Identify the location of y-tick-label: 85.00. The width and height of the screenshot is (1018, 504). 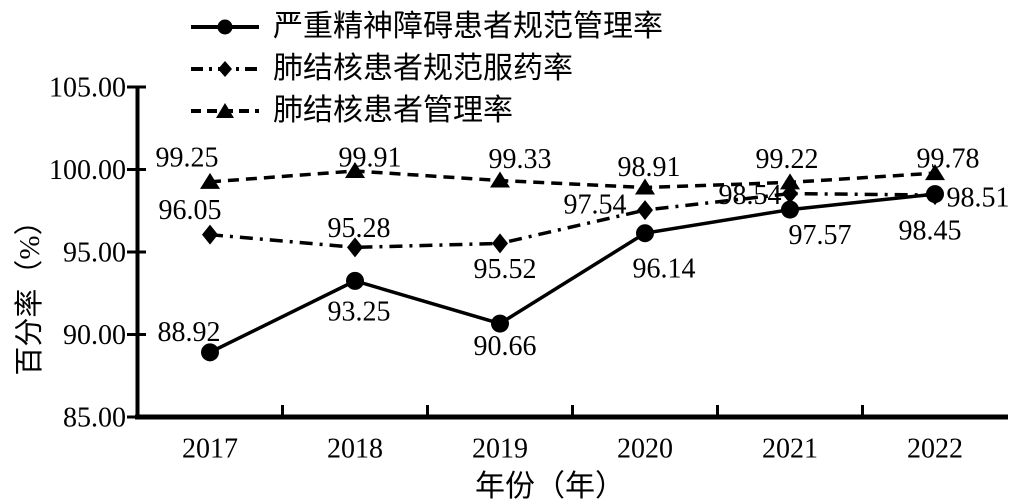
(94, 418).